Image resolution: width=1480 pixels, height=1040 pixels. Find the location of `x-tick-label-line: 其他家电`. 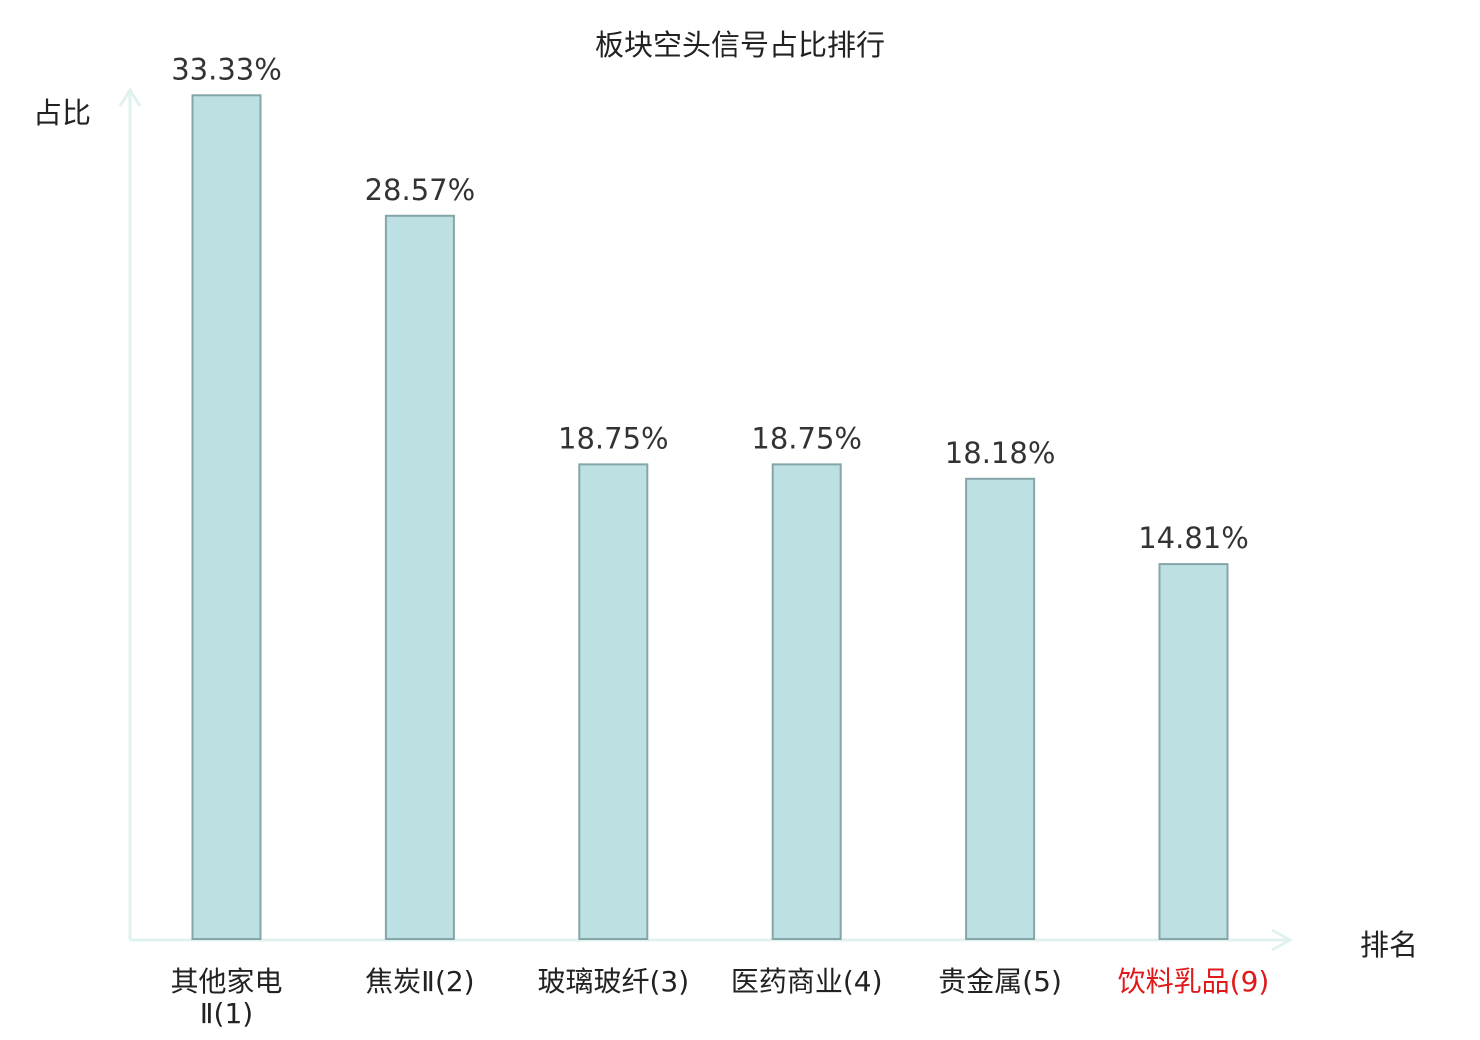

x-tick-label-line: 其他家电 is located at coordinates (226, 981).